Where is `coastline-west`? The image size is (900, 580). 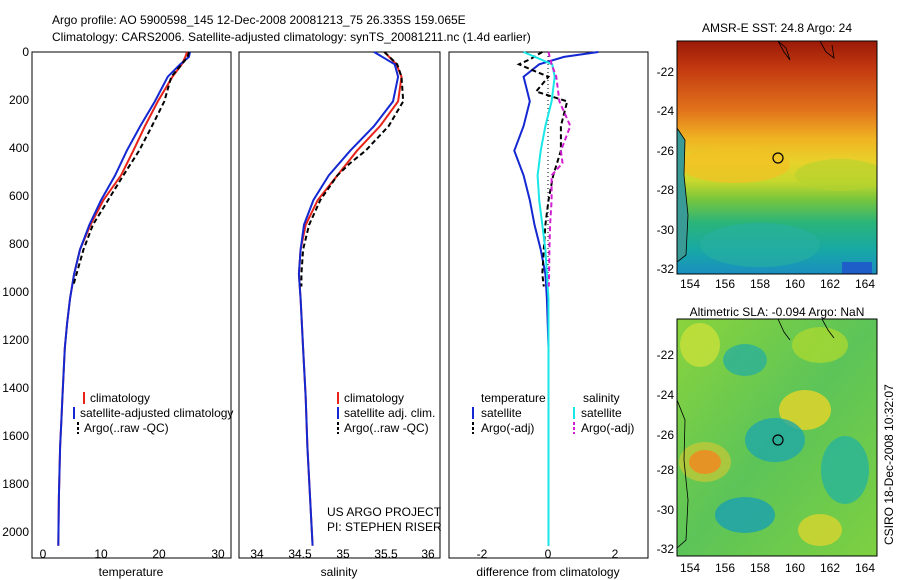 coastline-west is located at coordinates (683, 195).